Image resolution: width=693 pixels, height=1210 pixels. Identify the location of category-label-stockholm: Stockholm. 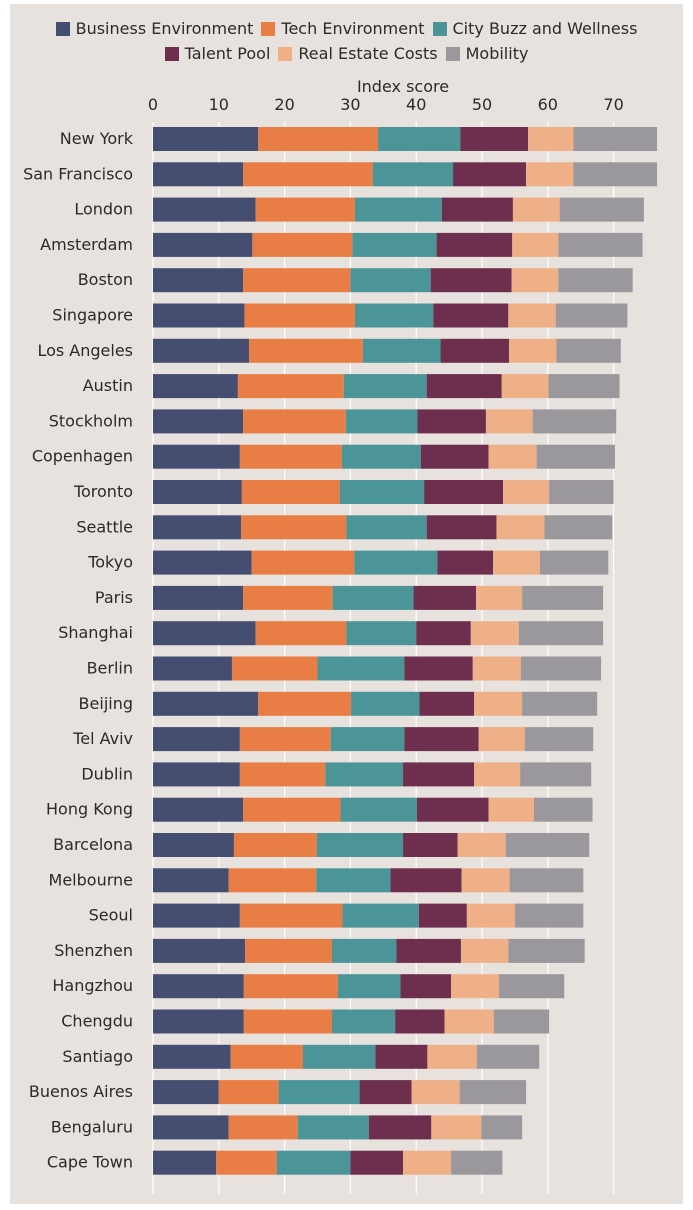
(91, 420).